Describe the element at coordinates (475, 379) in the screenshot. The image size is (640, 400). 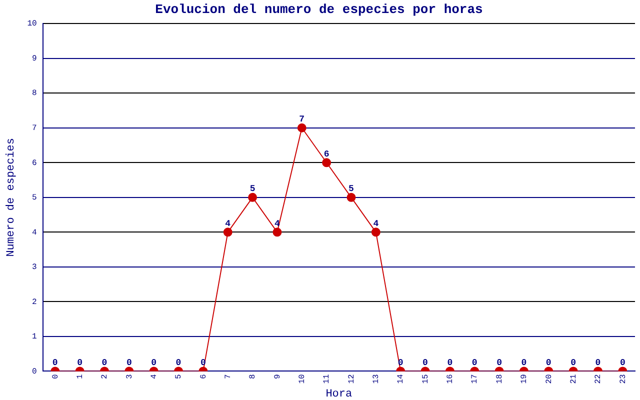
I see `x-tick-label: 17` at that location.